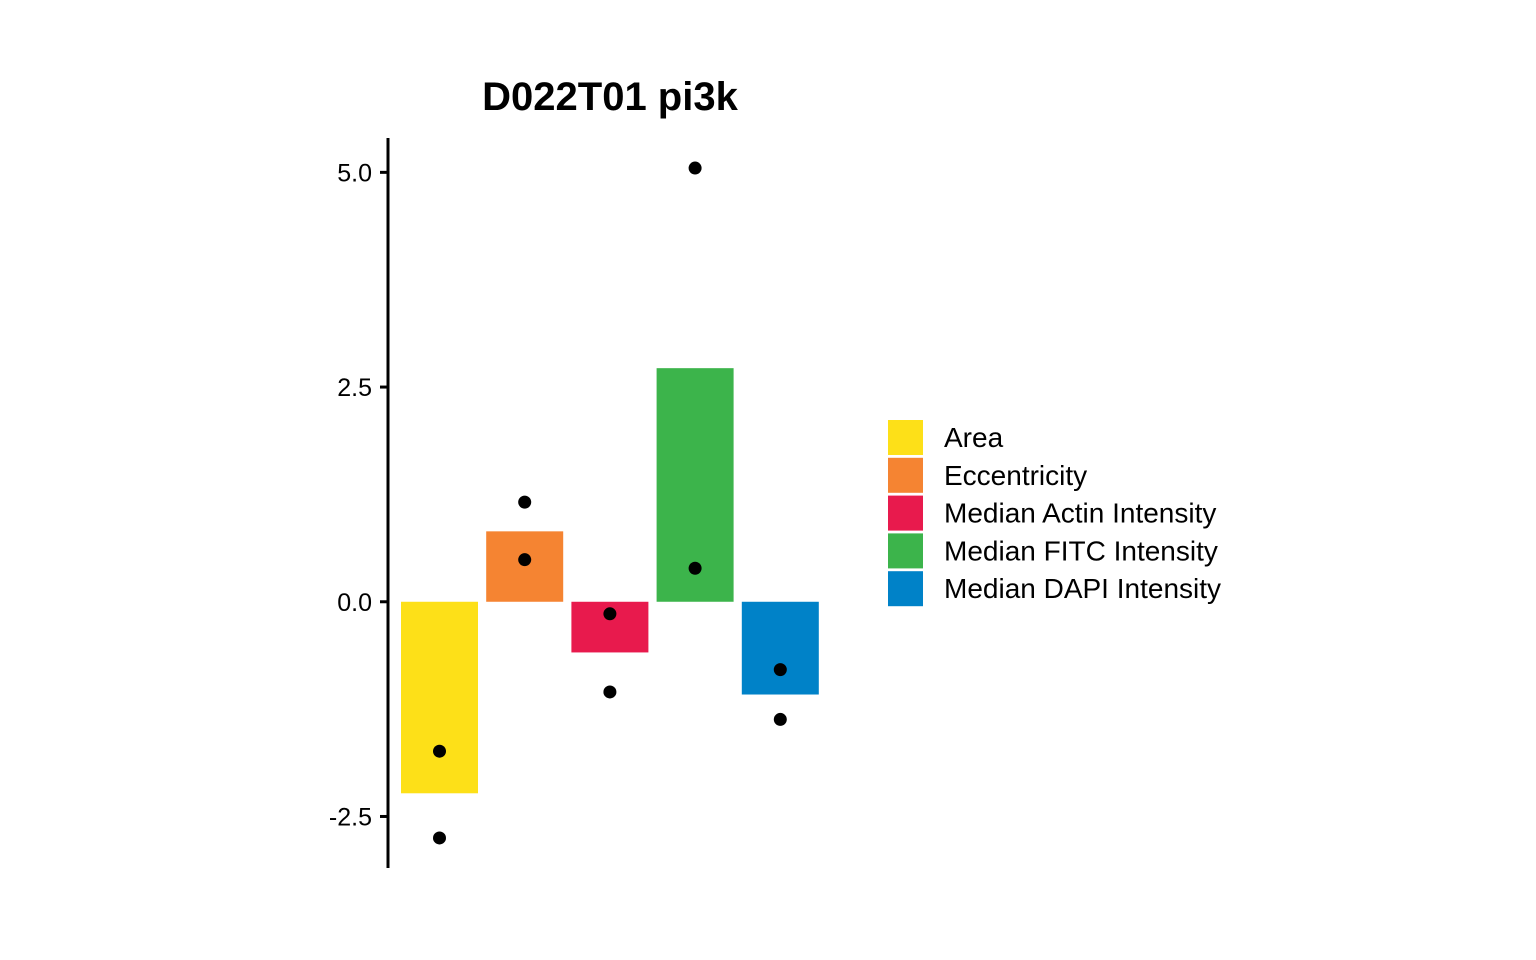 The height and width of the screenshot is (960, 1536). What do you see at coordinates (439, 697) in the screenshot?
I see `bar-area` at bounding box center [439, 697].